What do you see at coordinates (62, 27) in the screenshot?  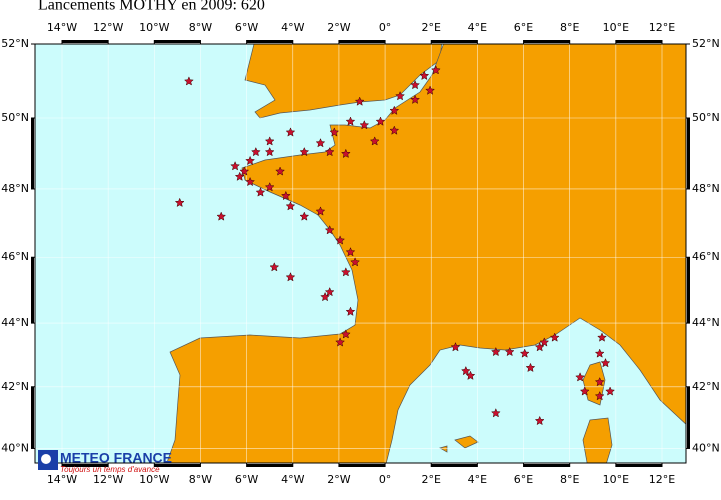 I see `lon-label-top: 14°W` at bounding box center [62, 27].